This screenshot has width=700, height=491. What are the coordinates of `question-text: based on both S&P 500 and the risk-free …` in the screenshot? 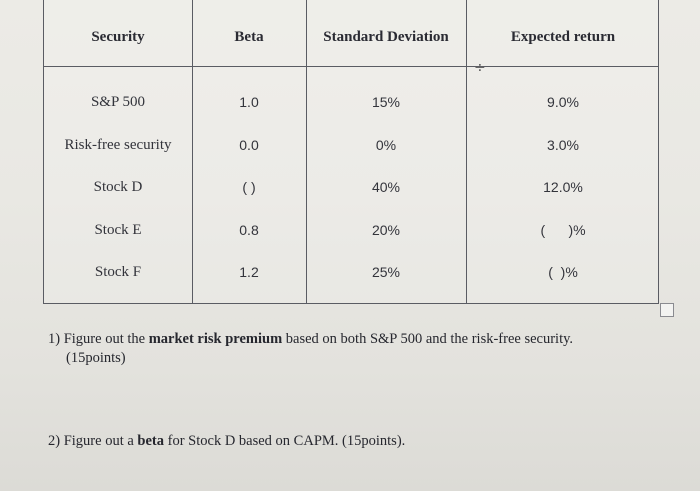 It's located at (428, 339).